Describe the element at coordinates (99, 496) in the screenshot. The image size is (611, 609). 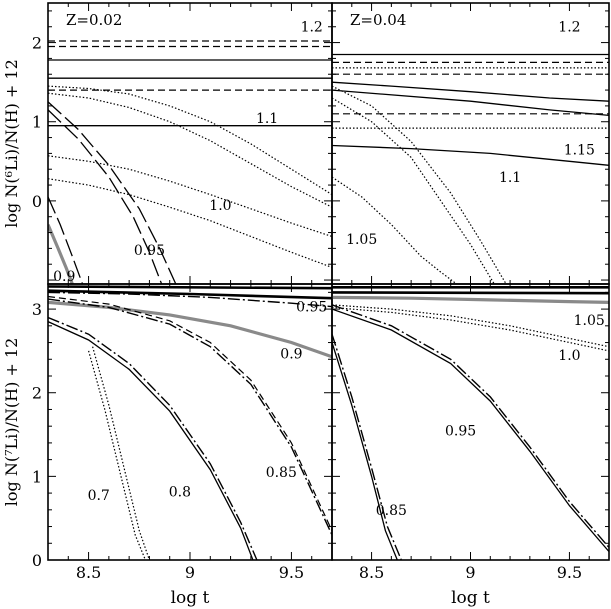
I see `curve-label: 0.7` at that location.